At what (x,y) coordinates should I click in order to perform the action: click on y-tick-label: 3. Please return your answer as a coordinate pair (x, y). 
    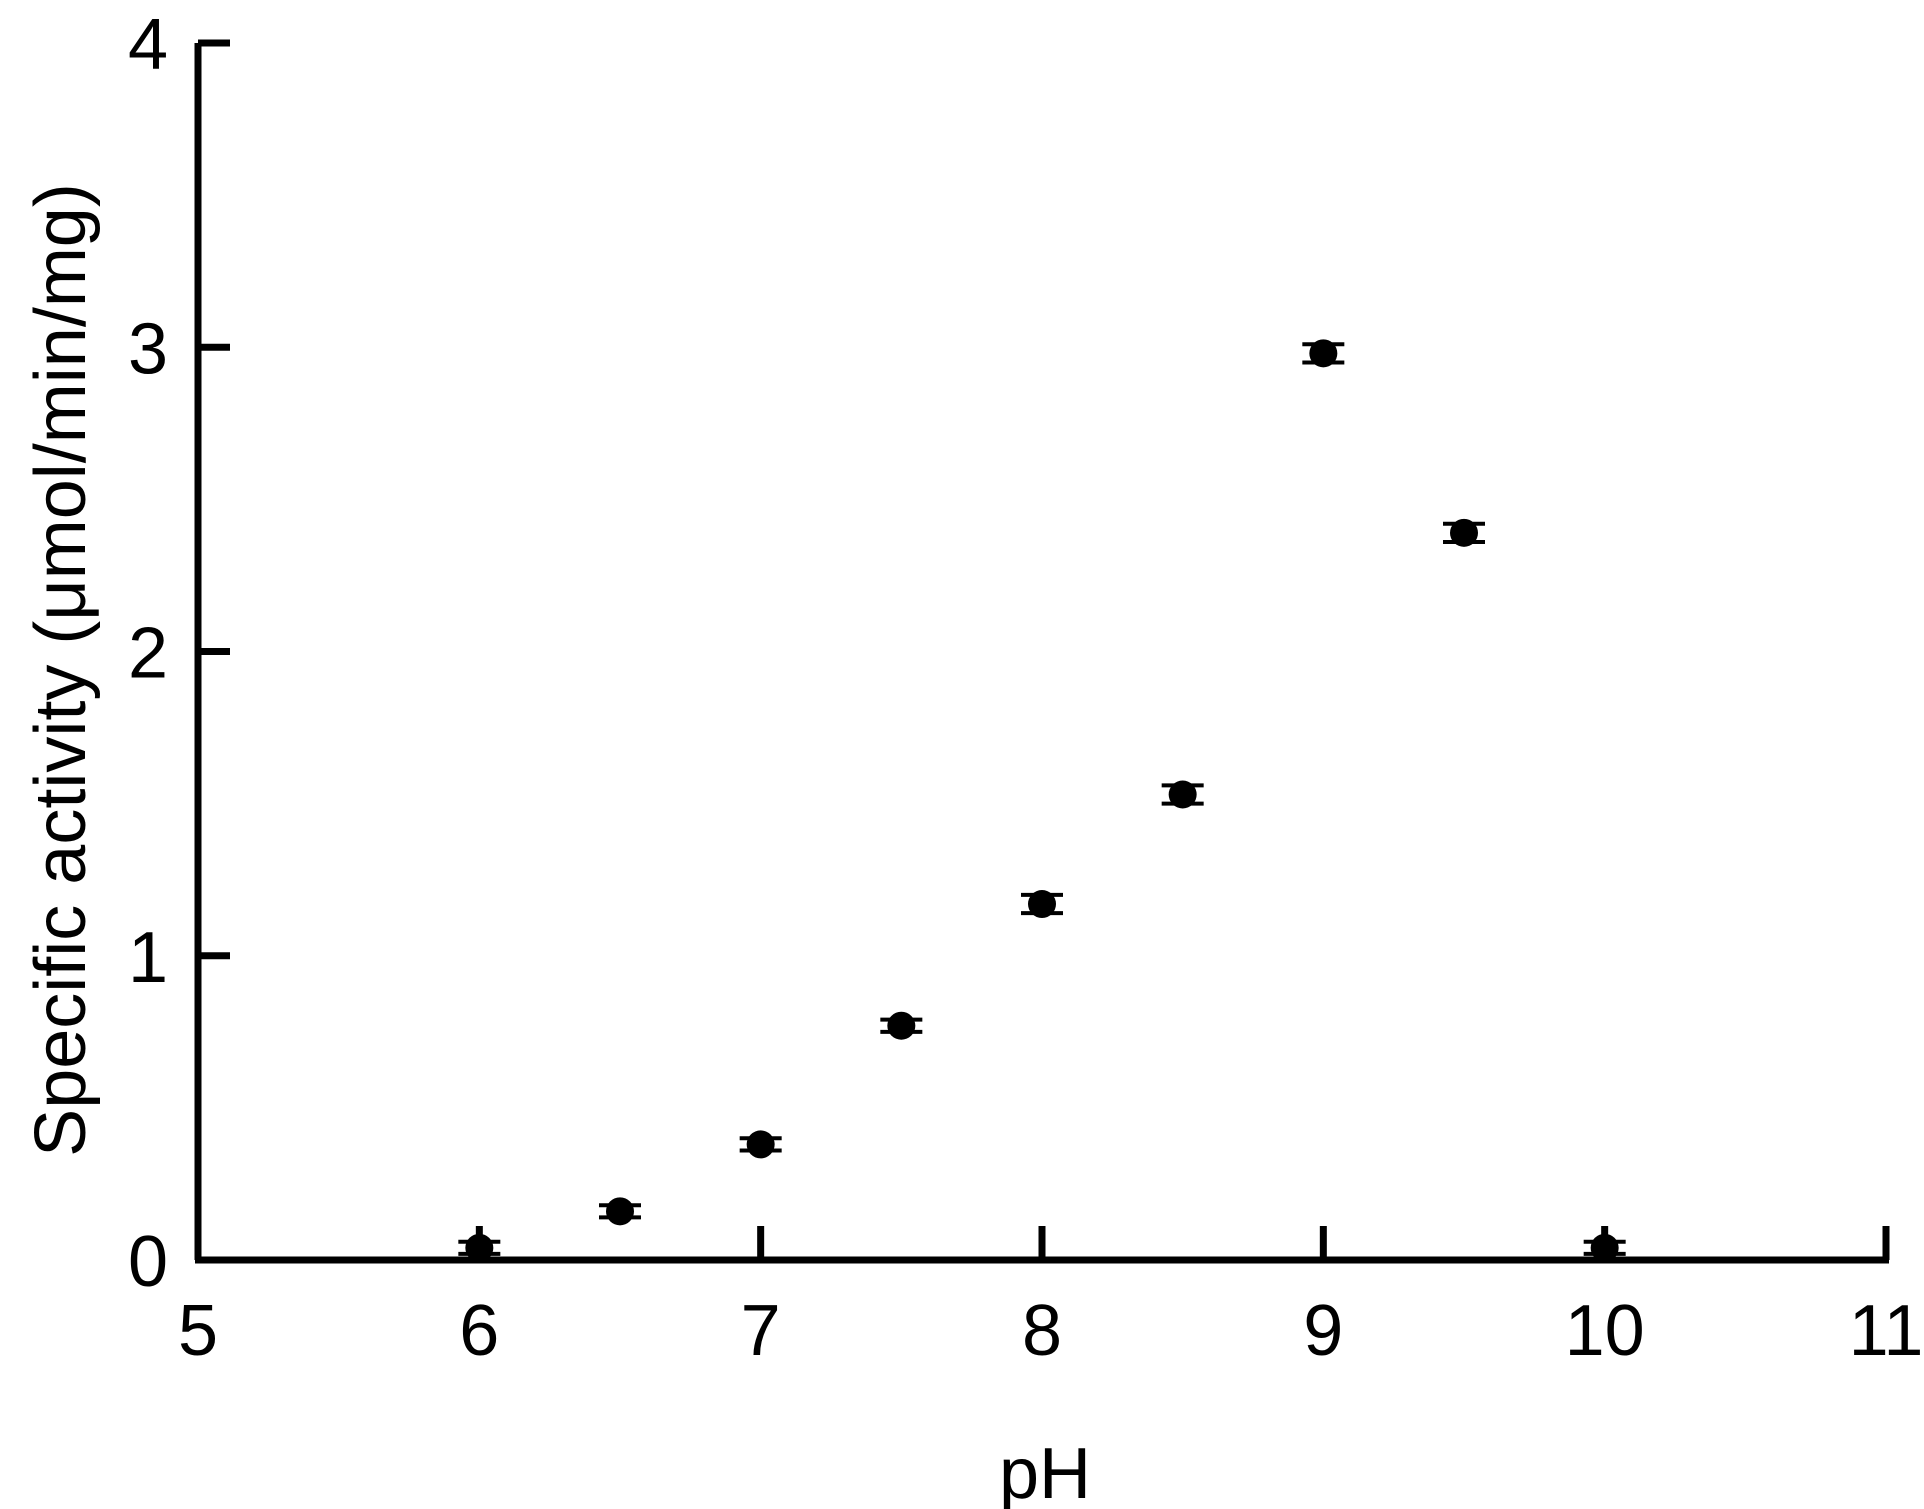
    Looking at the image, I should click on (148, 349).